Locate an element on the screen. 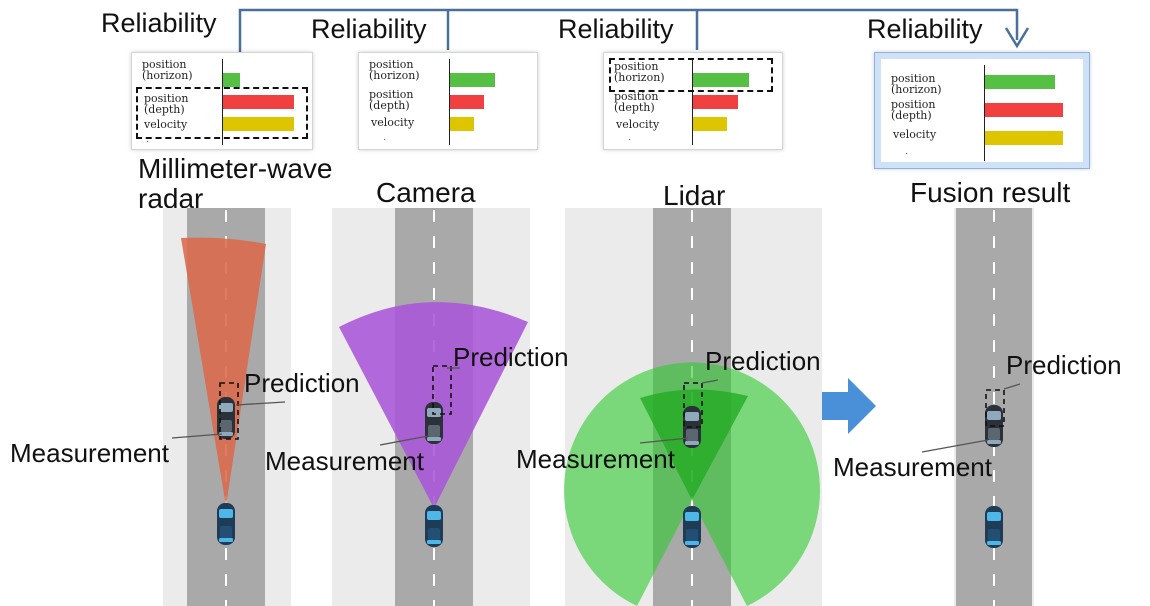 Image resolution: width=1150 pixels, height=606 pixels. reliability-connector is located at coordinates (634, 30).